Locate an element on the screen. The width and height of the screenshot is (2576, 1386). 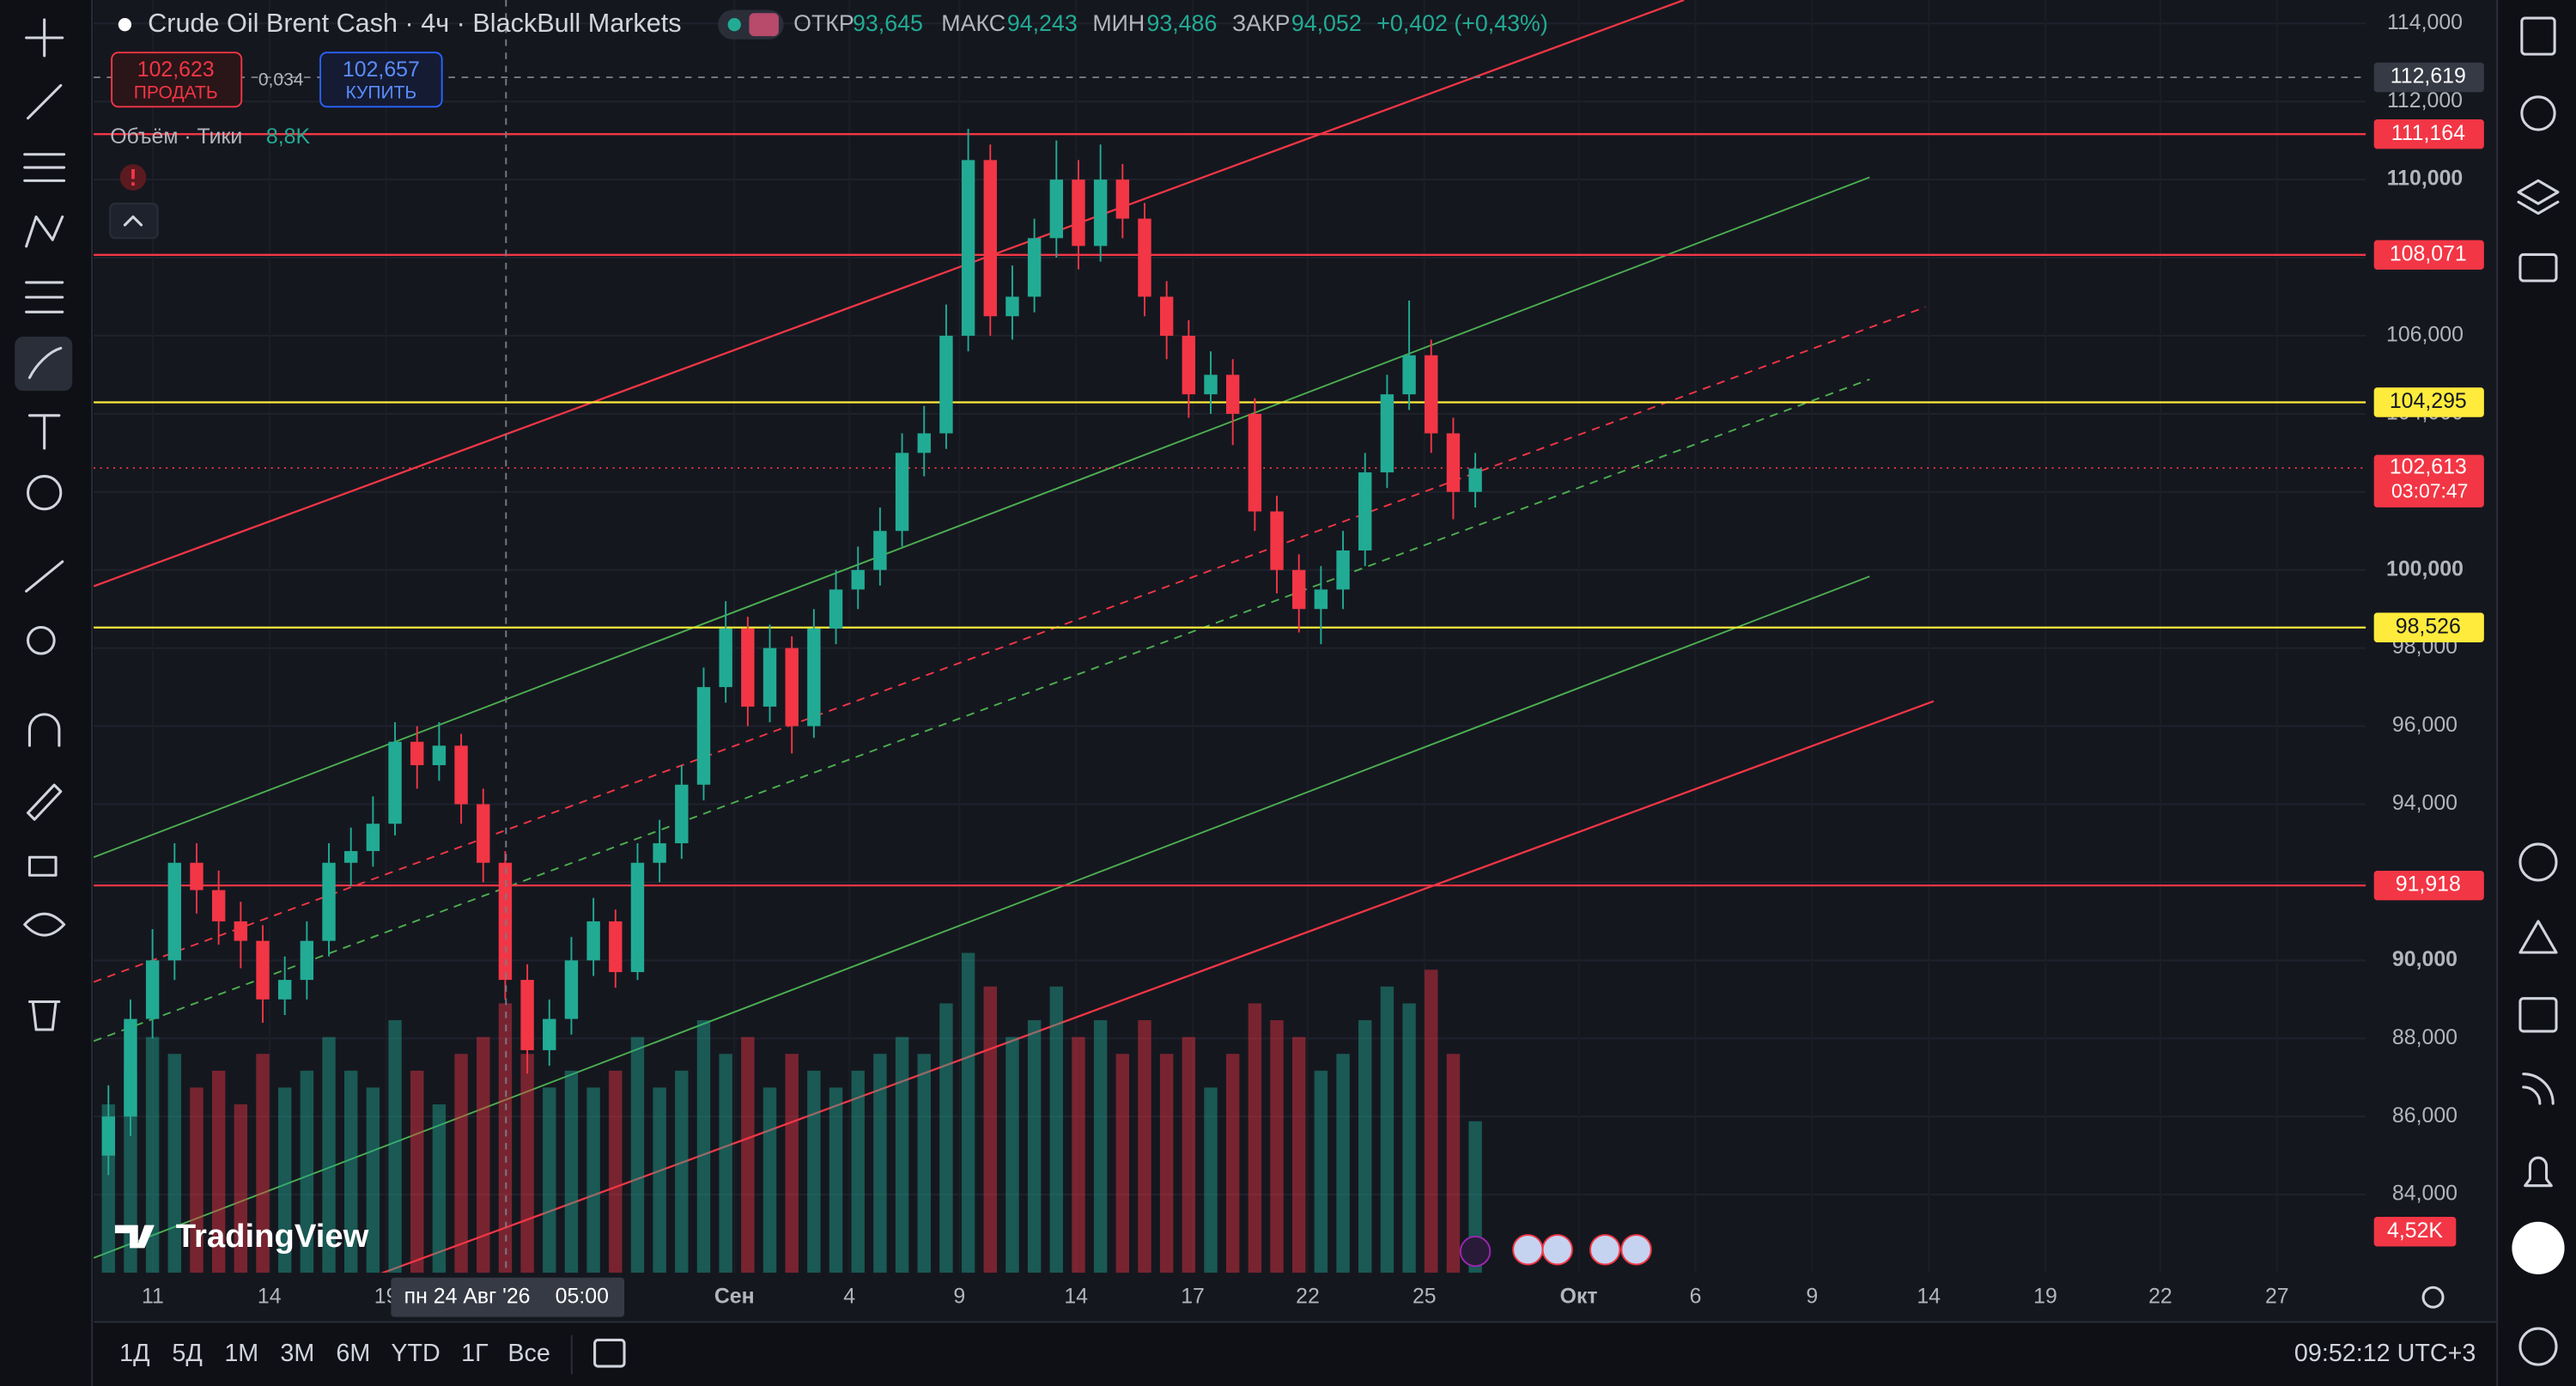
x-tick-label: 11 is located at coordinates (153, 1296).